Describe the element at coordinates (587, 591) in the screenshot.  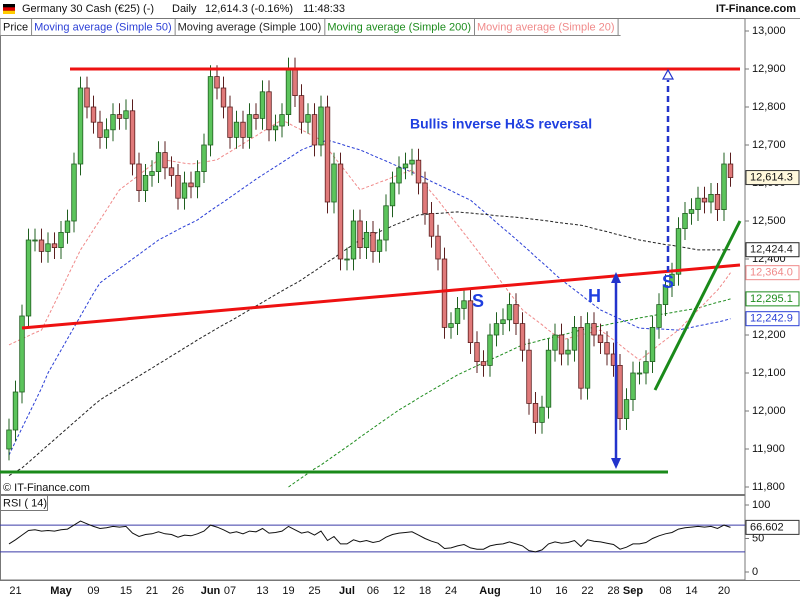
I see `x-tick-label: 22` at that location.